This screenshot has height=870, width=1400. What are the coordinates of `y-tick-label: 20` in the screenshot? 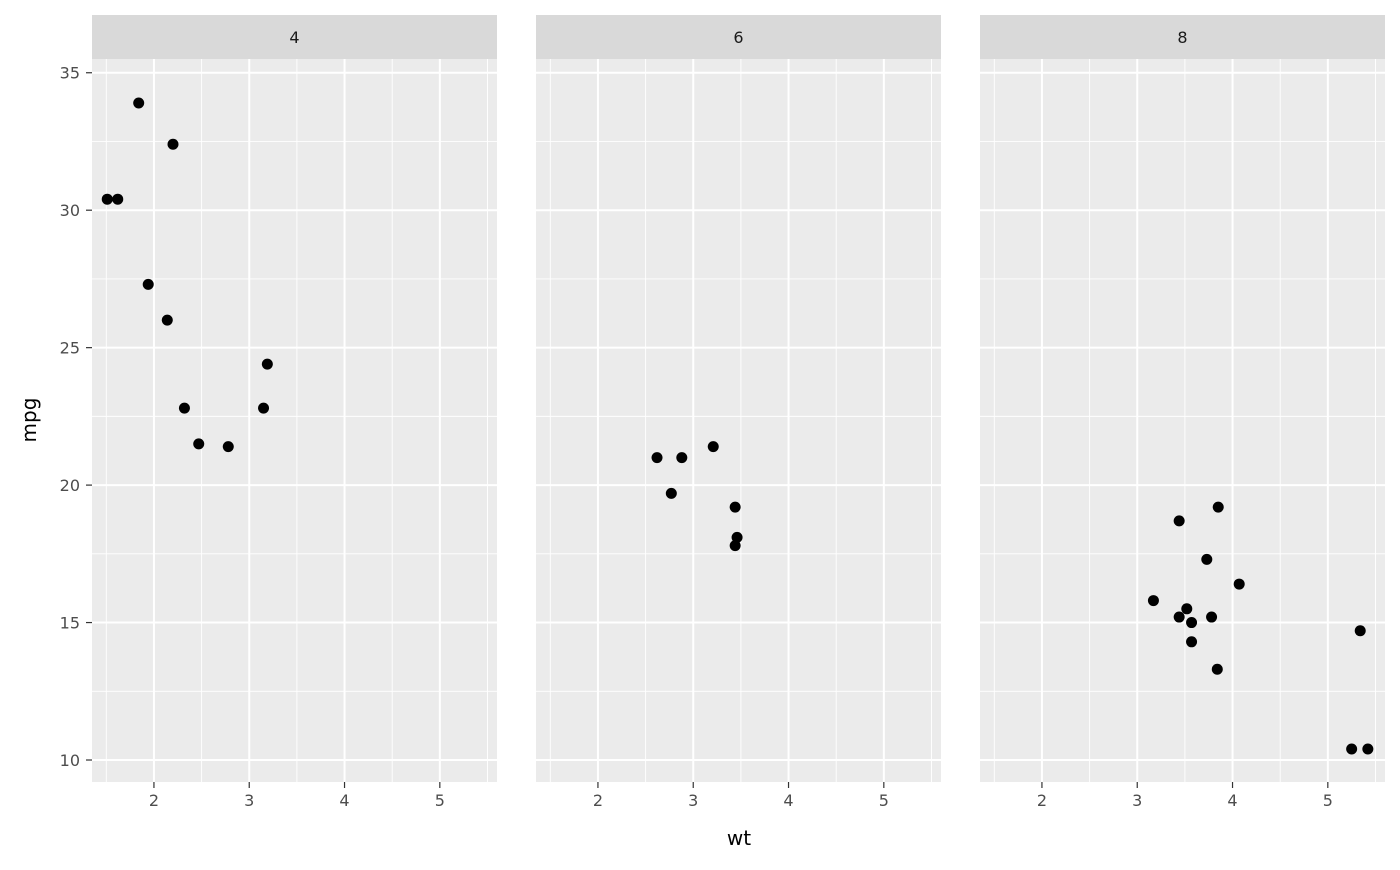 It's located at (70, 485).